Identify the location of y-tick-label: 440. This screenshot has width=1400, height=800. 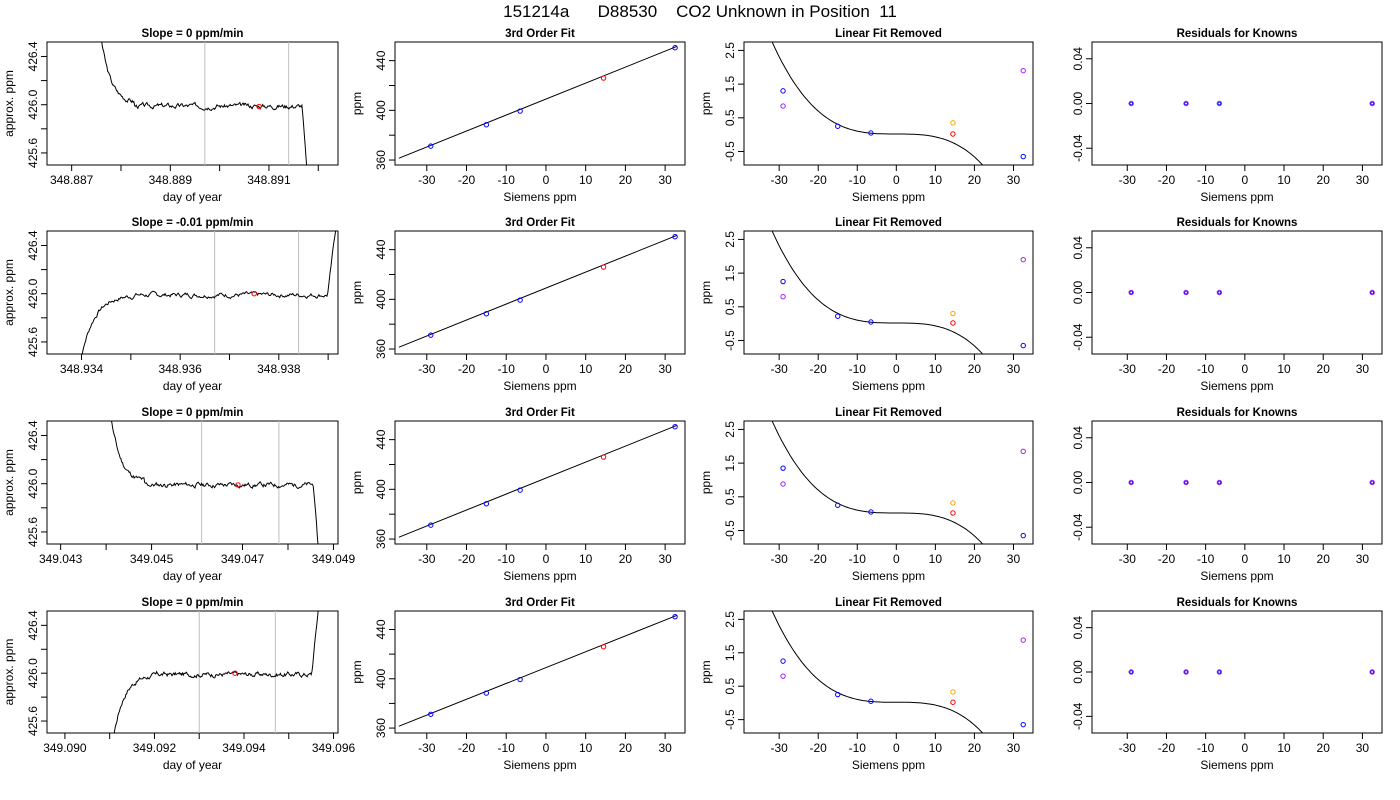
(381, 60).